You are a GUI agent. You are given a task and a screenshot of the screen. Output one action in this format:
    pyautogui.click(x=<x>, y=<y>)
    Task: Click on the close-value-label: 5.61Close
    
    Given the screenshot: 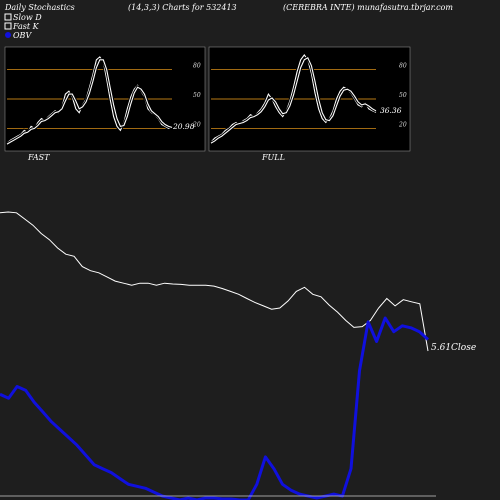 What is the action you would take?
    pyautogui.click(x=453, y=348)
    